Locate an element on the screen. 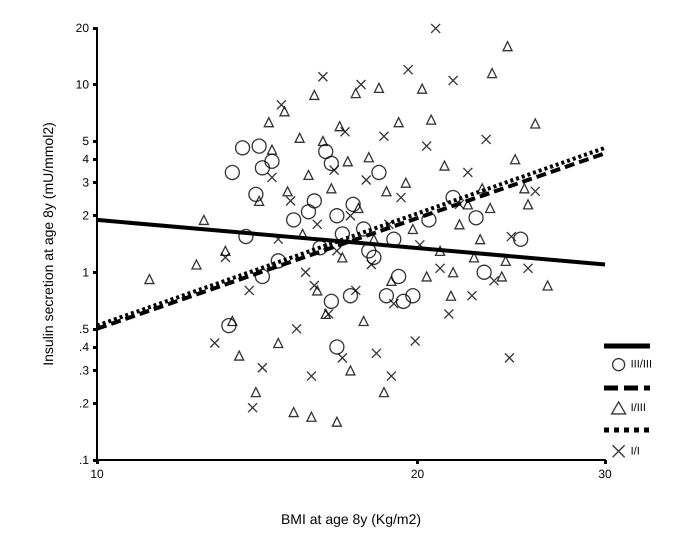  y-tick-label: 3 is located at coordinates (86, 183).